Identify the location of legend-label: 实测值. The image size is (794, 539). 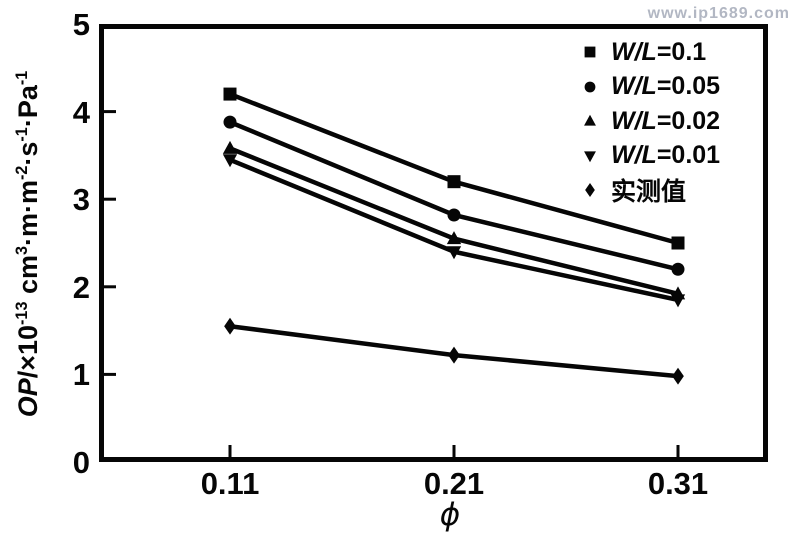
(649, 192).